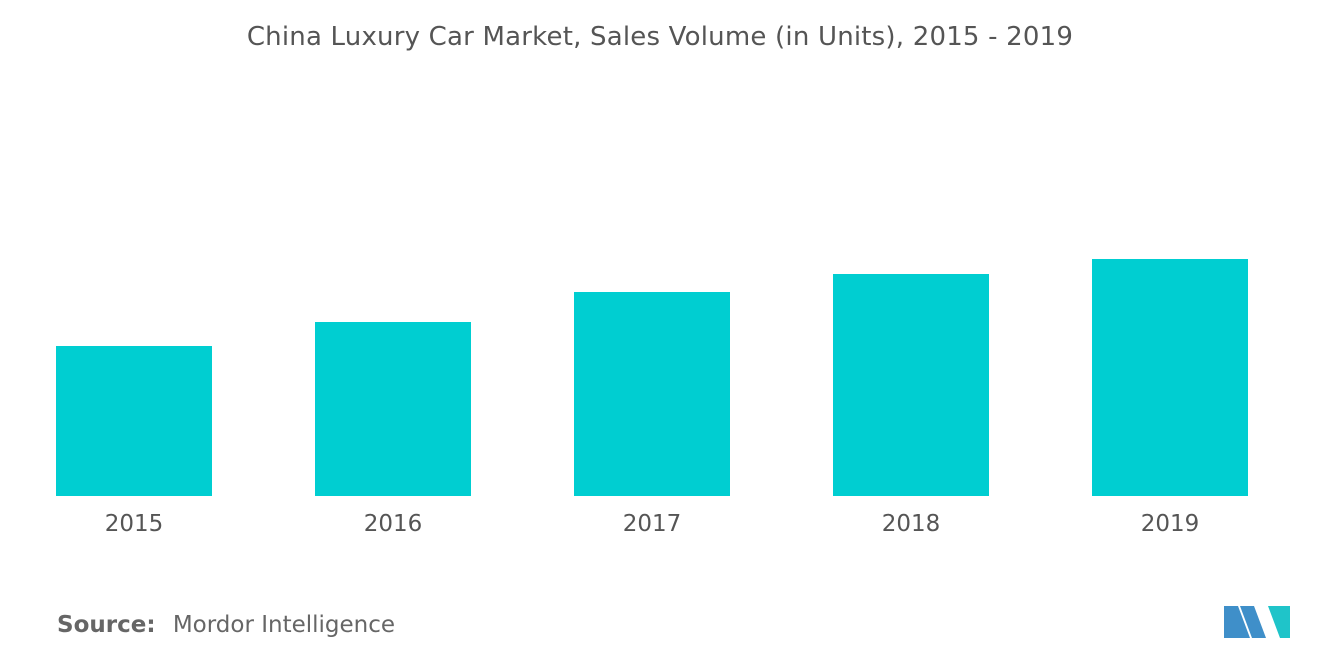 This screenshot has height=665, width=1320. I want to click on mordor-intelligence-logo-icon, so click(1257, 622).